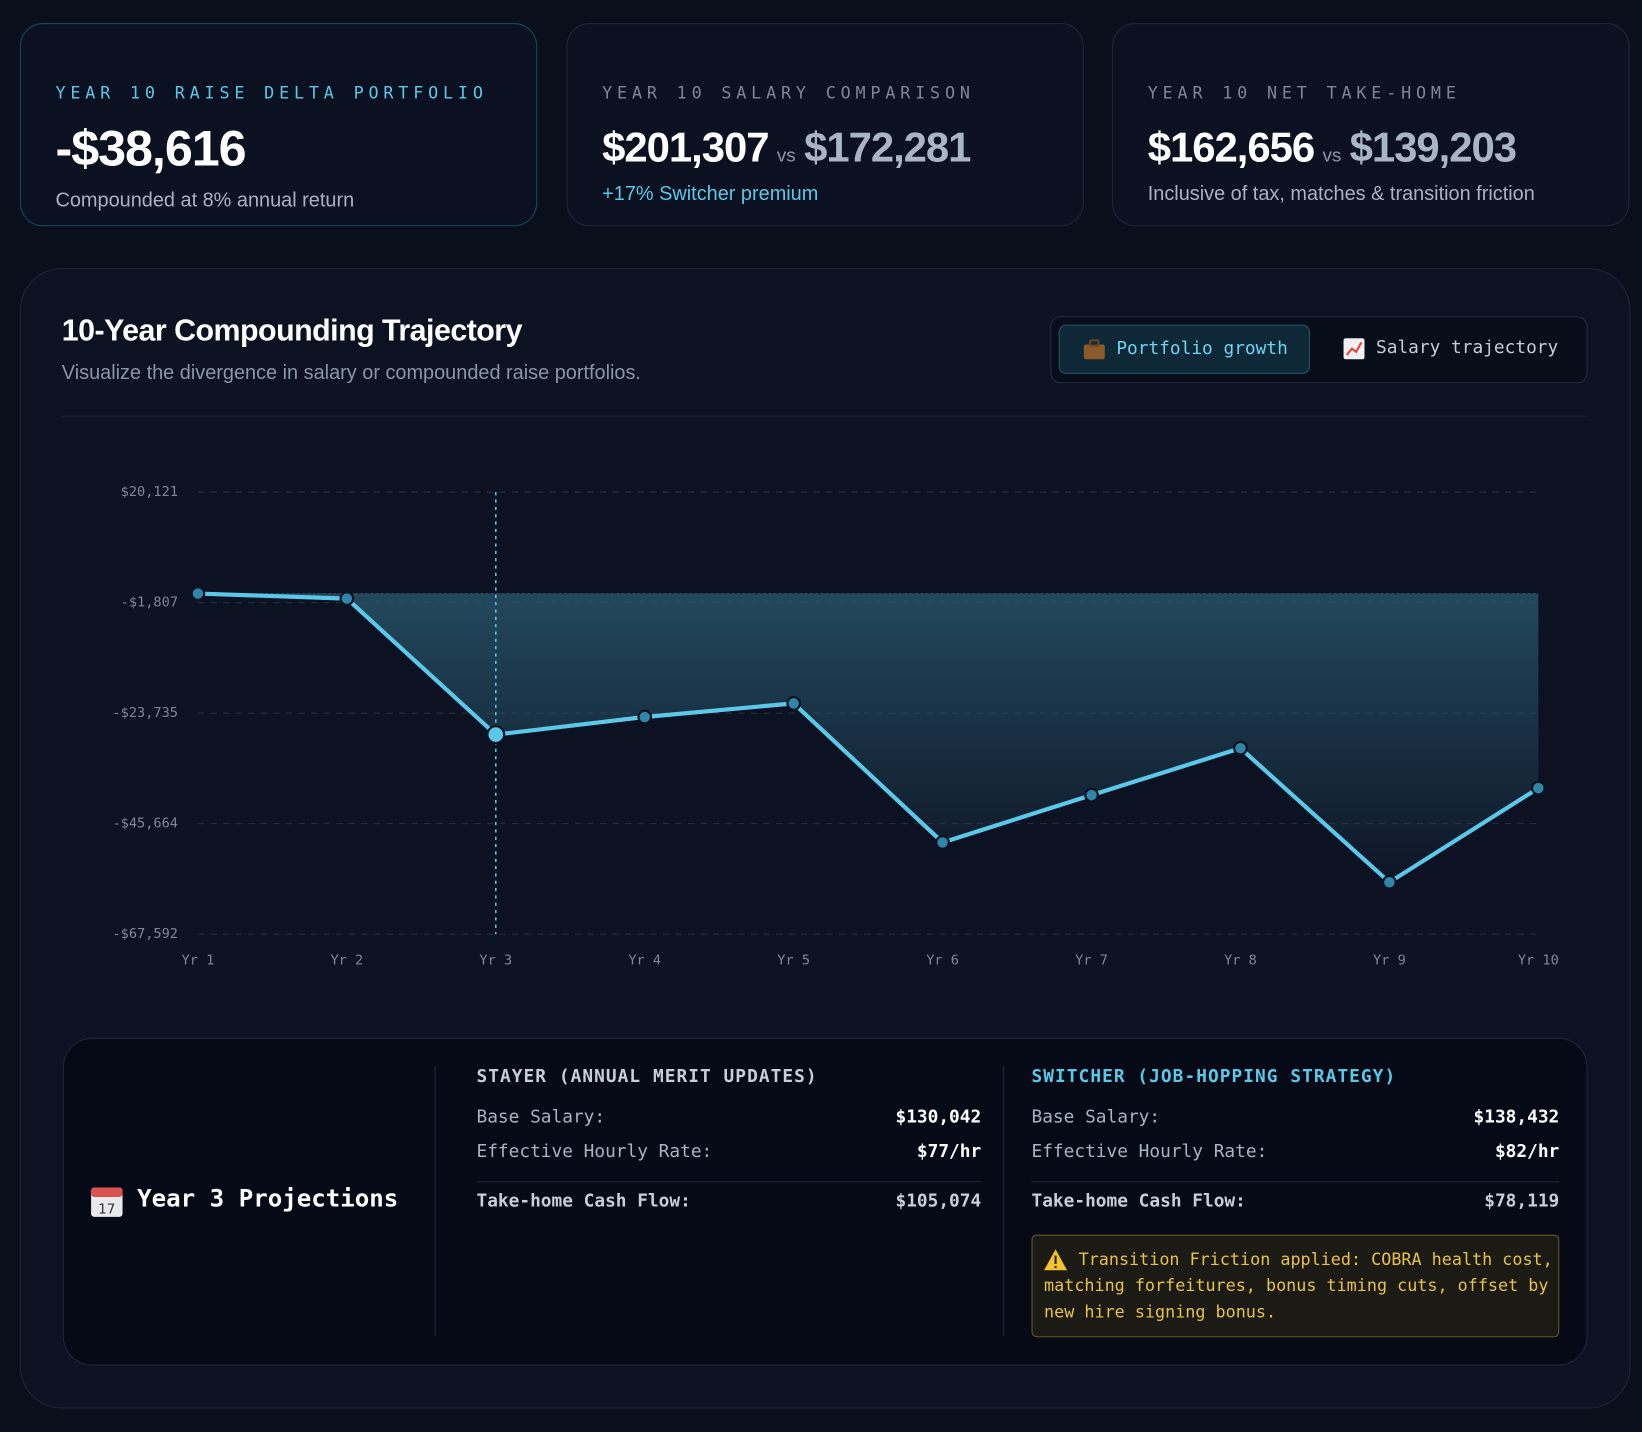 The height and width of the screenshot is (1432, 1642). What do you see at coordinates (149, 492) in the screenshot?
I see `y-tick-label: $20,121` at bounding box center [149, 492].